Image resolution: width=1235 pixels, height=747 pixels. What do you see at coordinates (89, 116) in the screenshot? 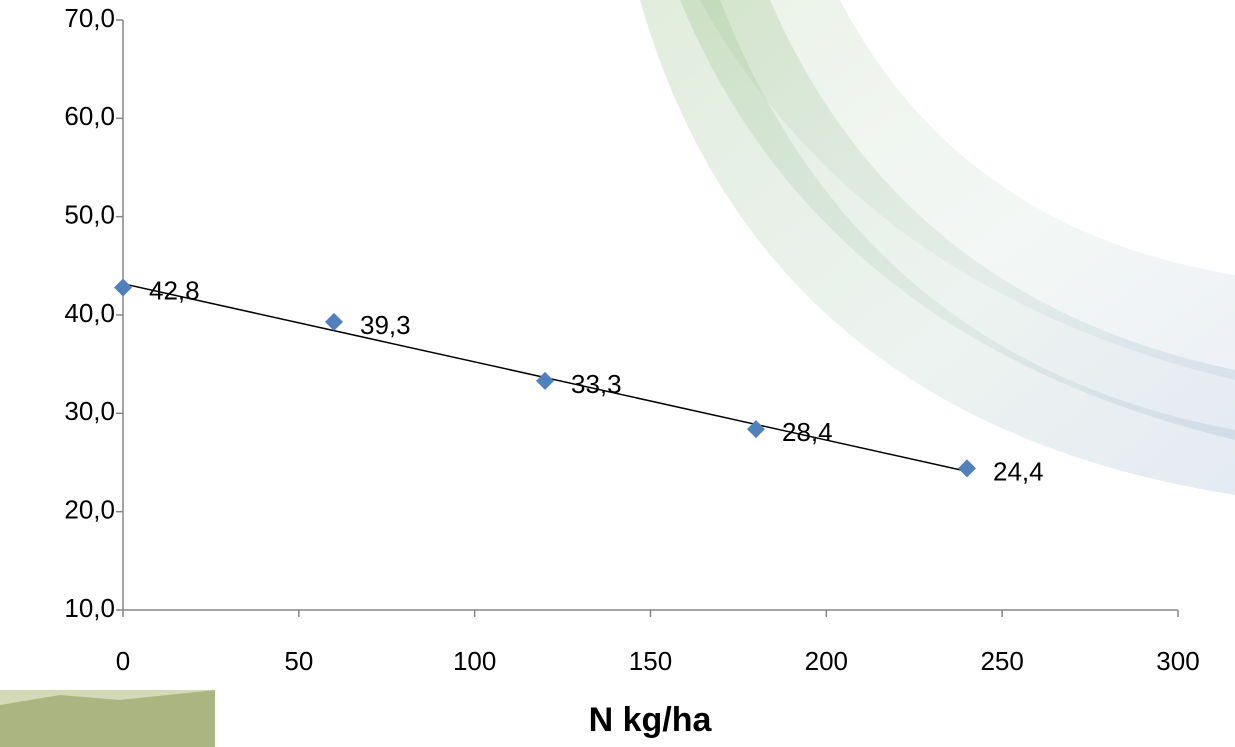
I see `y-tick-label: 60,0` at bounding box center [89, 116].